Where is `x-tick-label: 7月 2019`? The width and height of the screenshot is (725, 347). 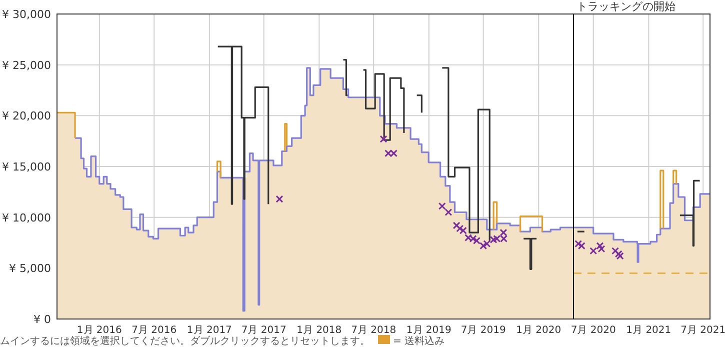 x-tick-label: 7月 2019 is located at coordinates (483, 330).